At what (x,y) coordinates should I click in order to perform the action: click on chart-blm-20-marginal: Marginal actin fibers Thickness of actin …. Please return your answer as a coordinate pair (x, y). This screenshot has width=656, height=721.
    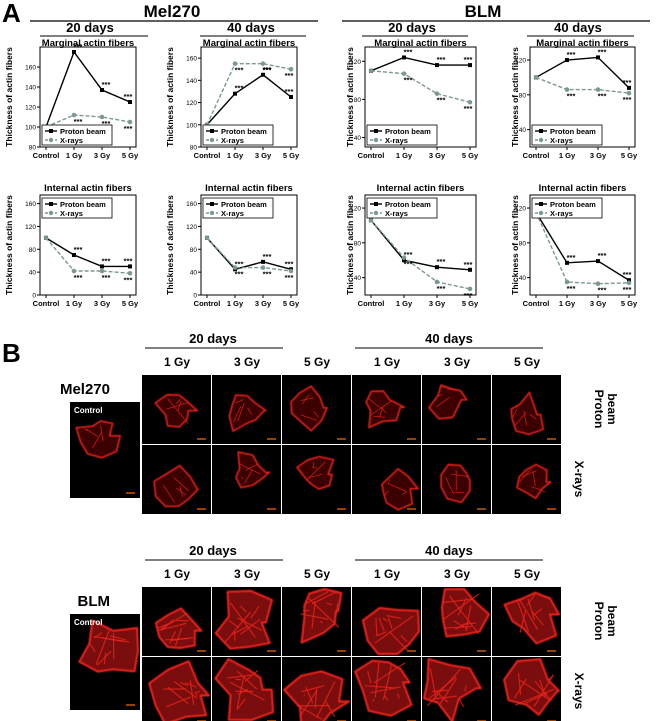
    Looking at the image, I should click on (412, 99).